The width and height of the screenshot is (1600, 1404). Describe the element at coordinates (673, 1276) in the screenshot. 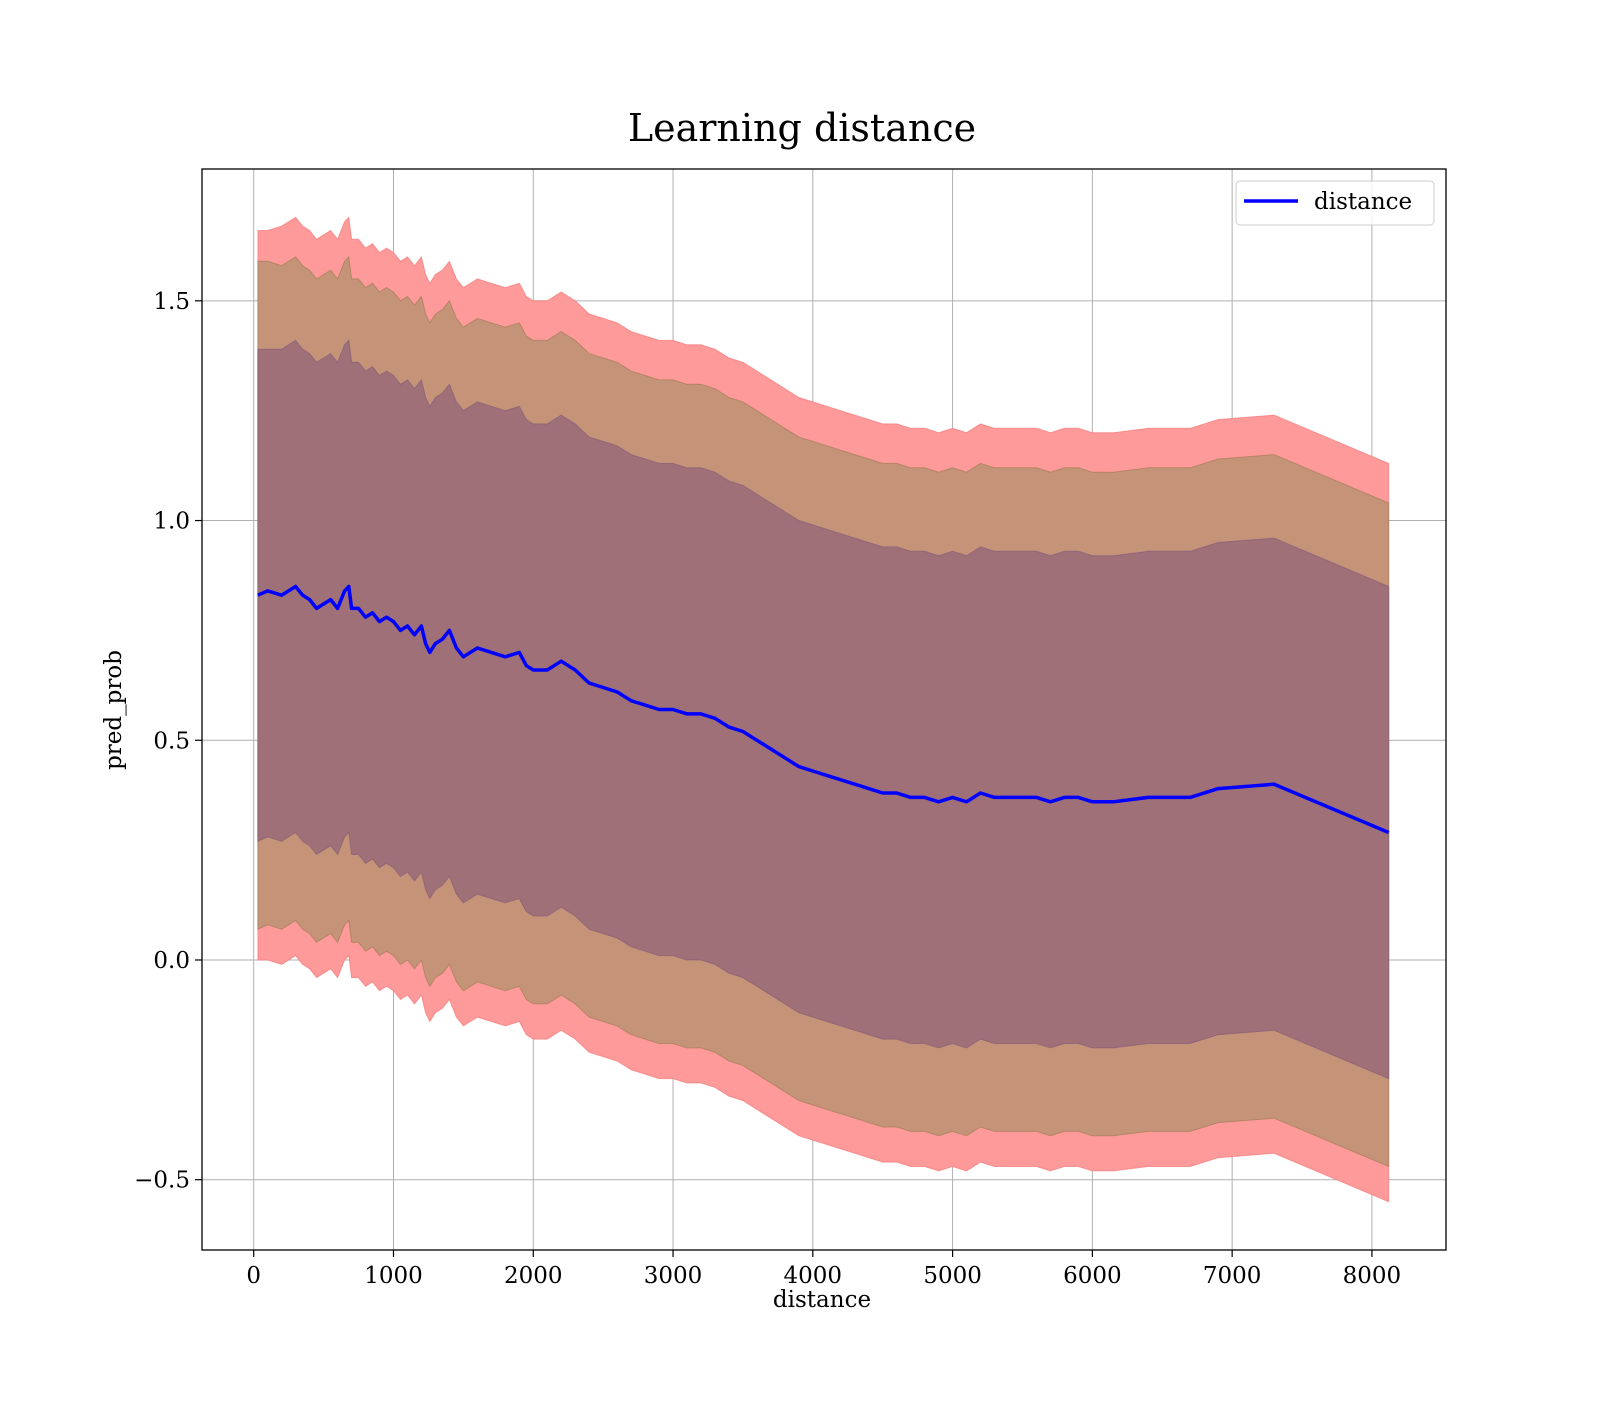

I see `x-tick-label: 3000` at that location.